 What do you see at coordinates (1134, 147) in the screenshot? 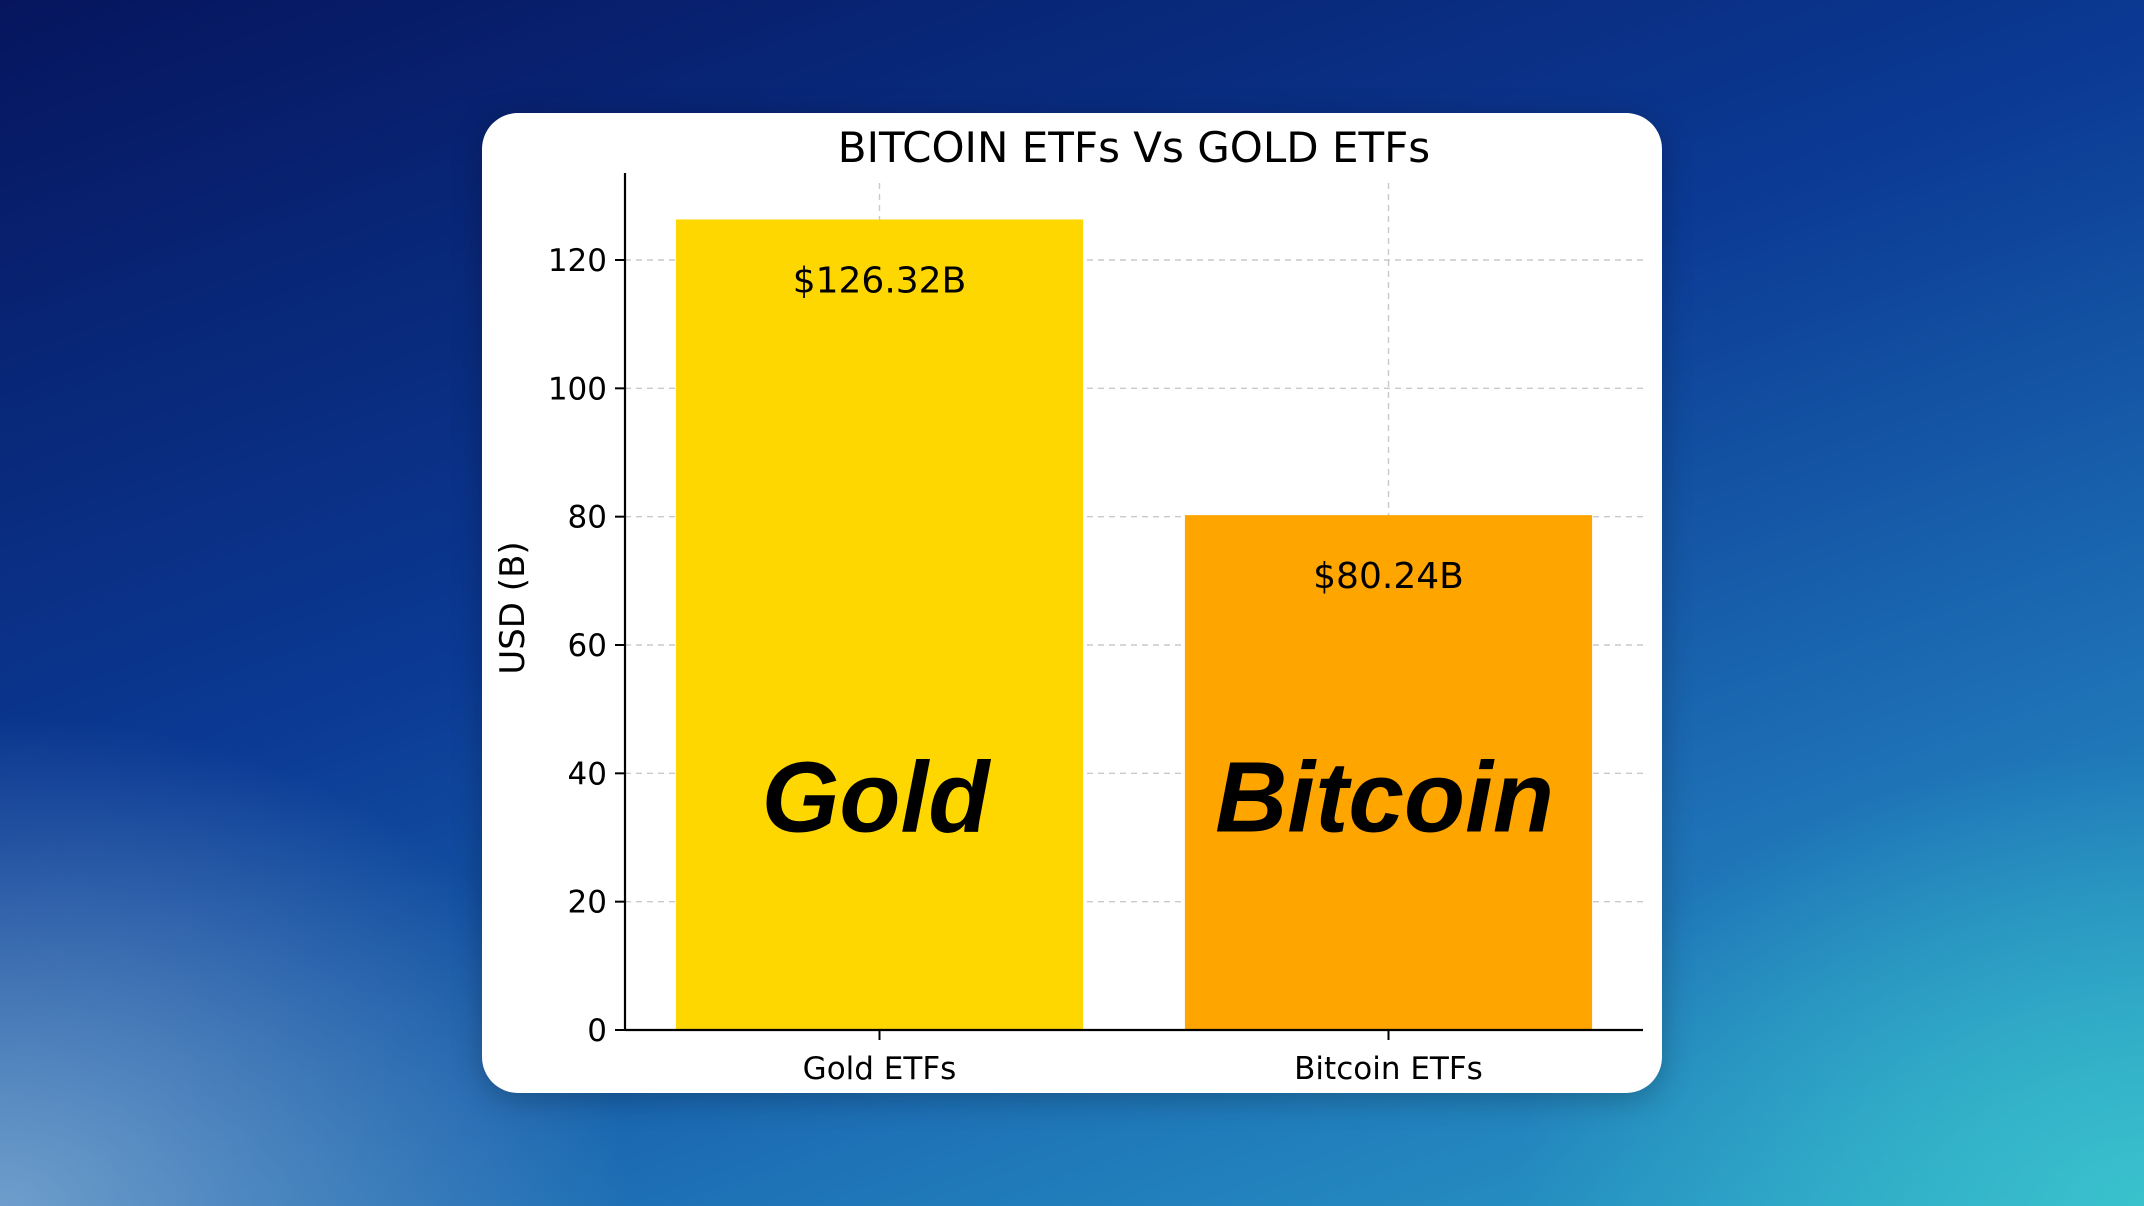
I see `chart-title: BITCOIN ETFs Vs GOLD ETFs` at bounding box center [1134, 147].